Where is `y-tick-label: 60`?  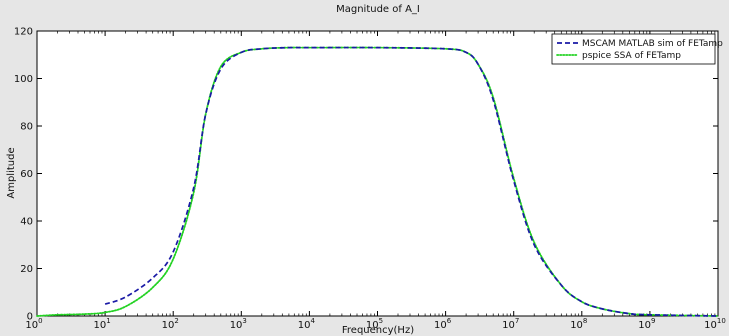
y-tick-label: 60 is located at coordinates (26, 174).